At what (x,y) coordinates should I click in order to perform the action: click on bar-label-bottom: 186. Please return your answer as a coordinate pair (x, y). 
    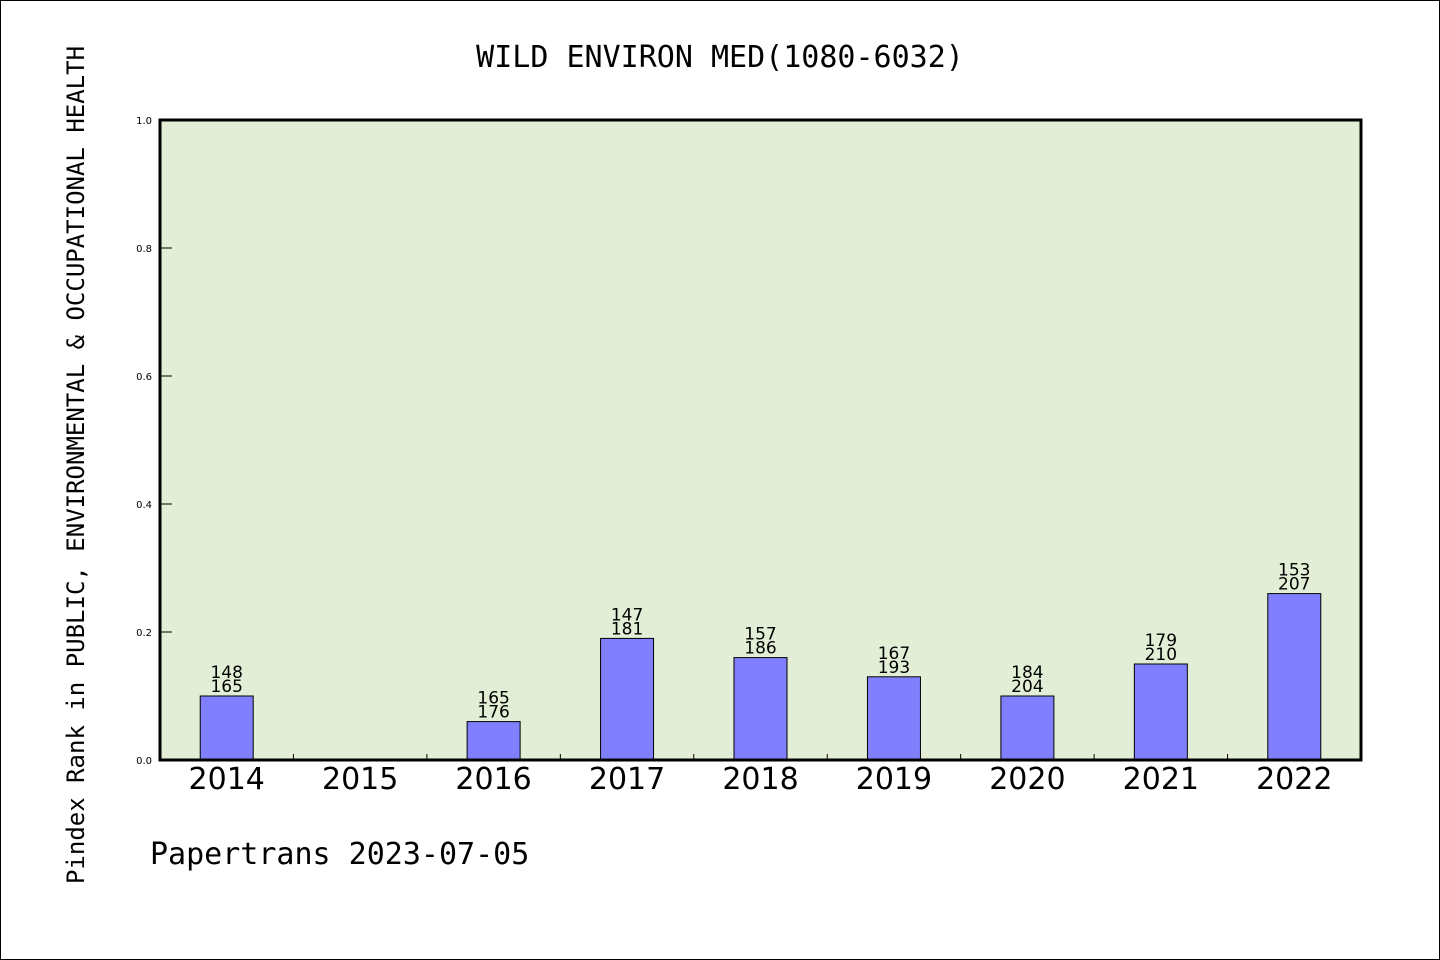
    Looking at the image, I should click on (760, 649).